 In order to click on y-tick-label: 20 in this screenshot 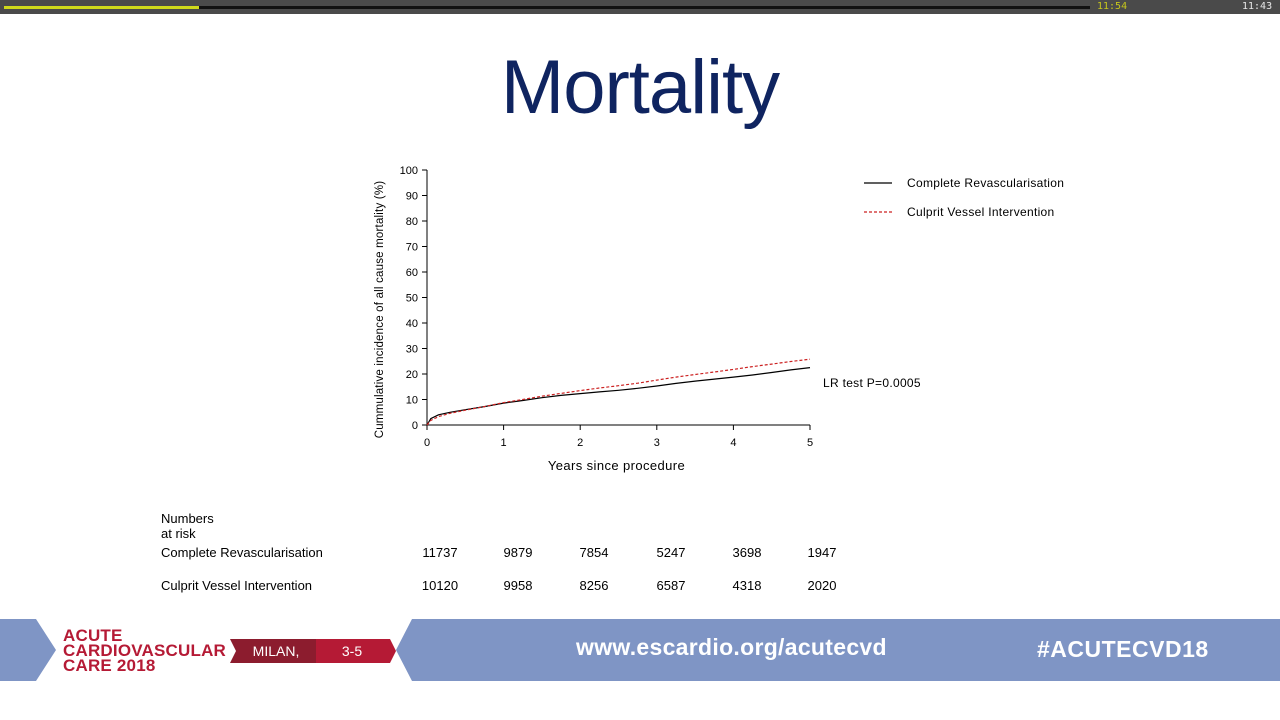, I will do `click(412, 375)`.